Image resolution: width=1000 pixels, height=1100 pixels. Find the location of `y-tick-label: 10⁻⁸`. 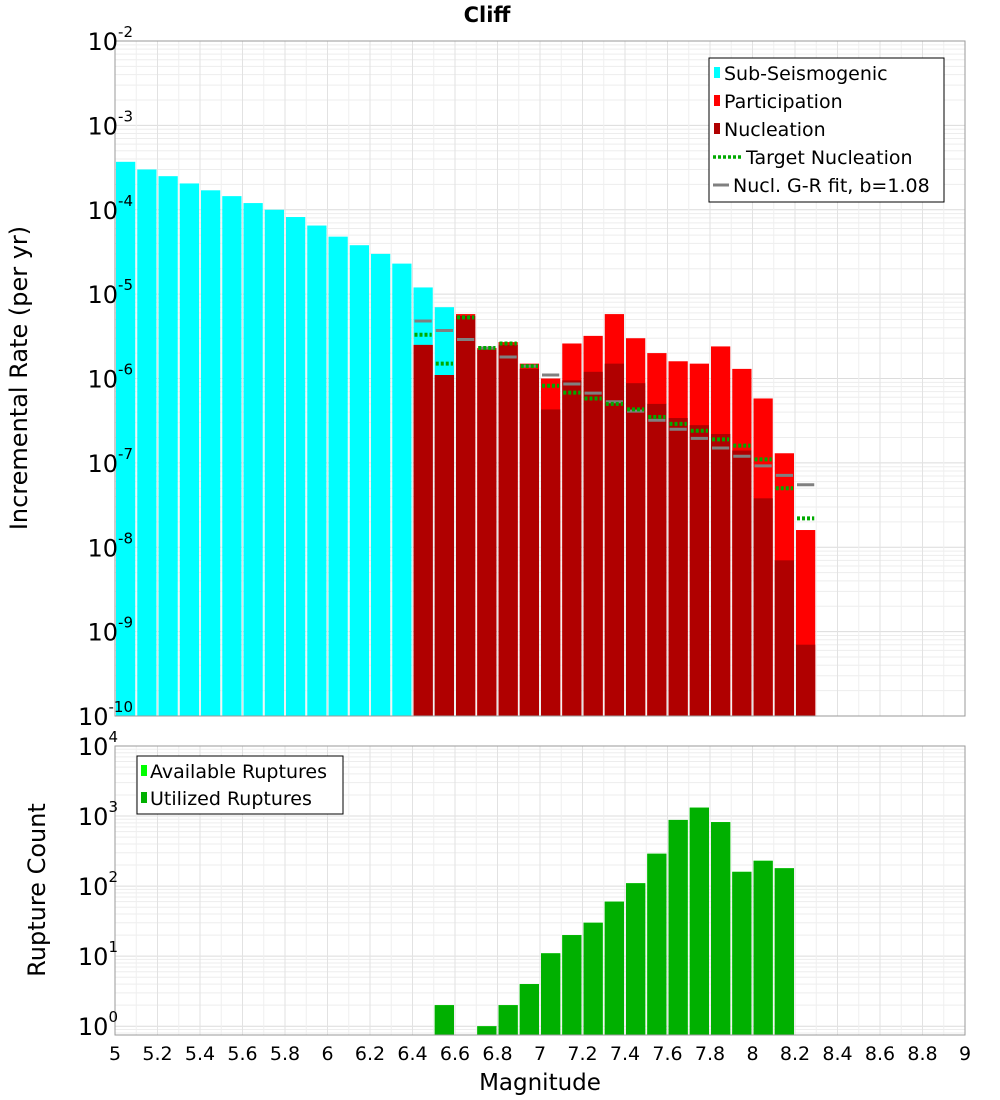

y-tick-label: 10⁻⁸ is located at coordinates (110, 545).